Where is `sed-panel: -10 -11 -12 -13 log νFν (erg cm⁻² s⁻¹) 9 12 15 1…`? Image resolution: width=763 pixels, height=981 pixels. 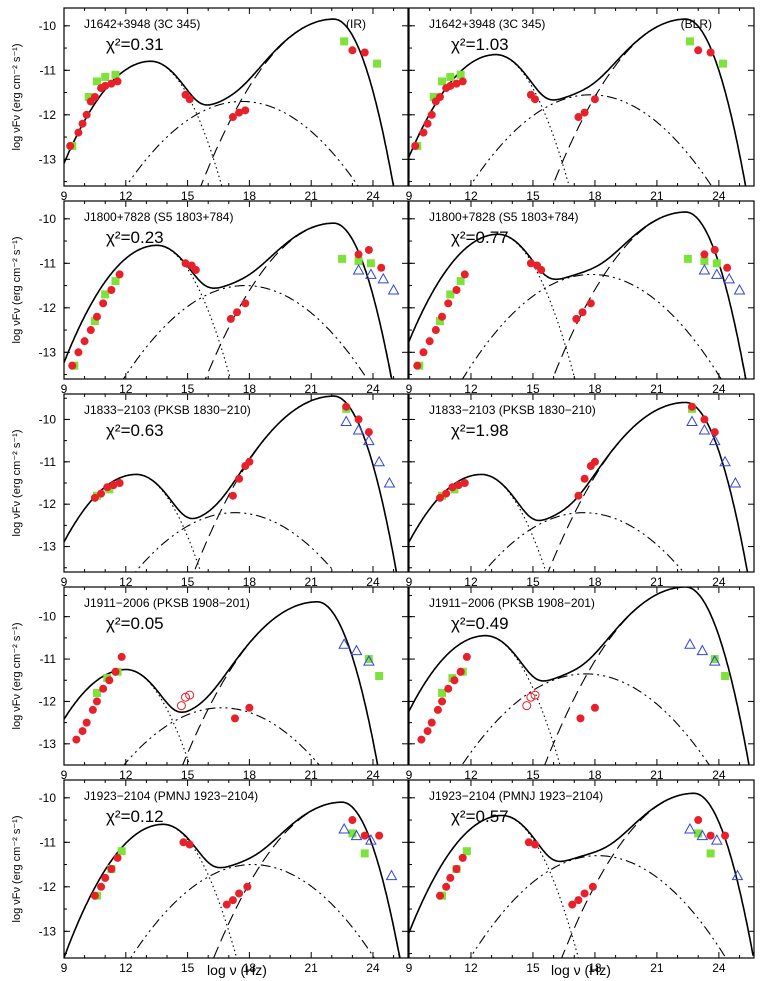
sed-panel: -10 -11 -12 -13 log νFν (erg cm⁻² s⁻¹) 9 12 15 1… is located at coordinates (210, 298).